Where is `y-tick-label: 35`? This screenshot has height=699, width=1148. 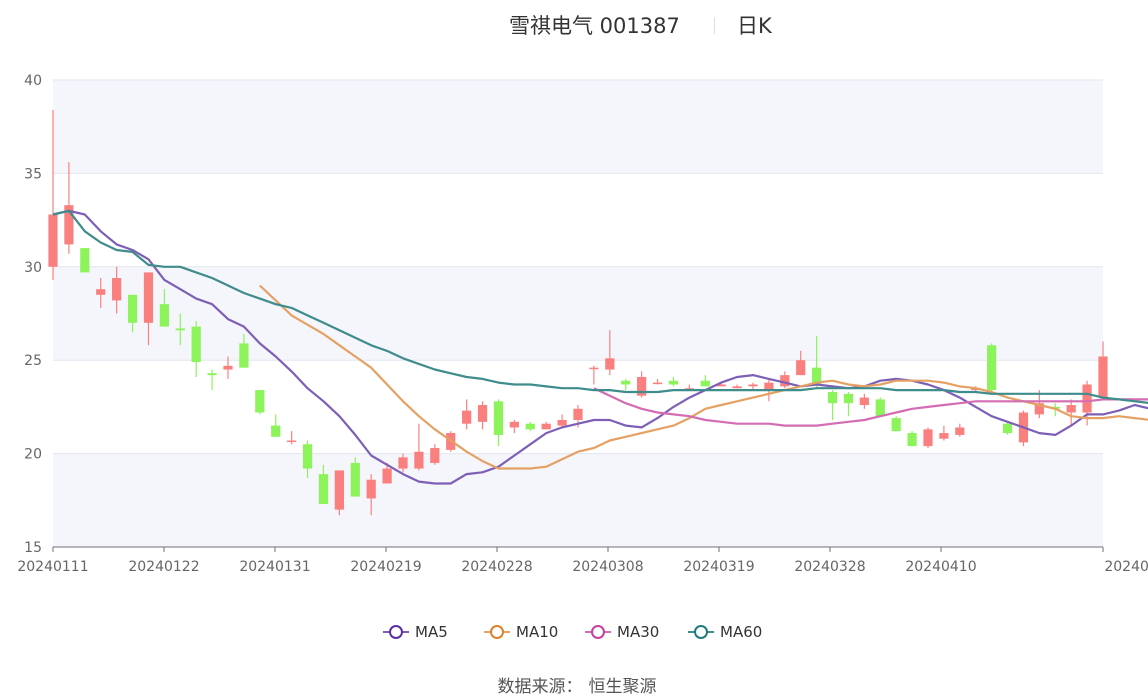 y-tick-label: 35 is located at coordinates (33, 174).